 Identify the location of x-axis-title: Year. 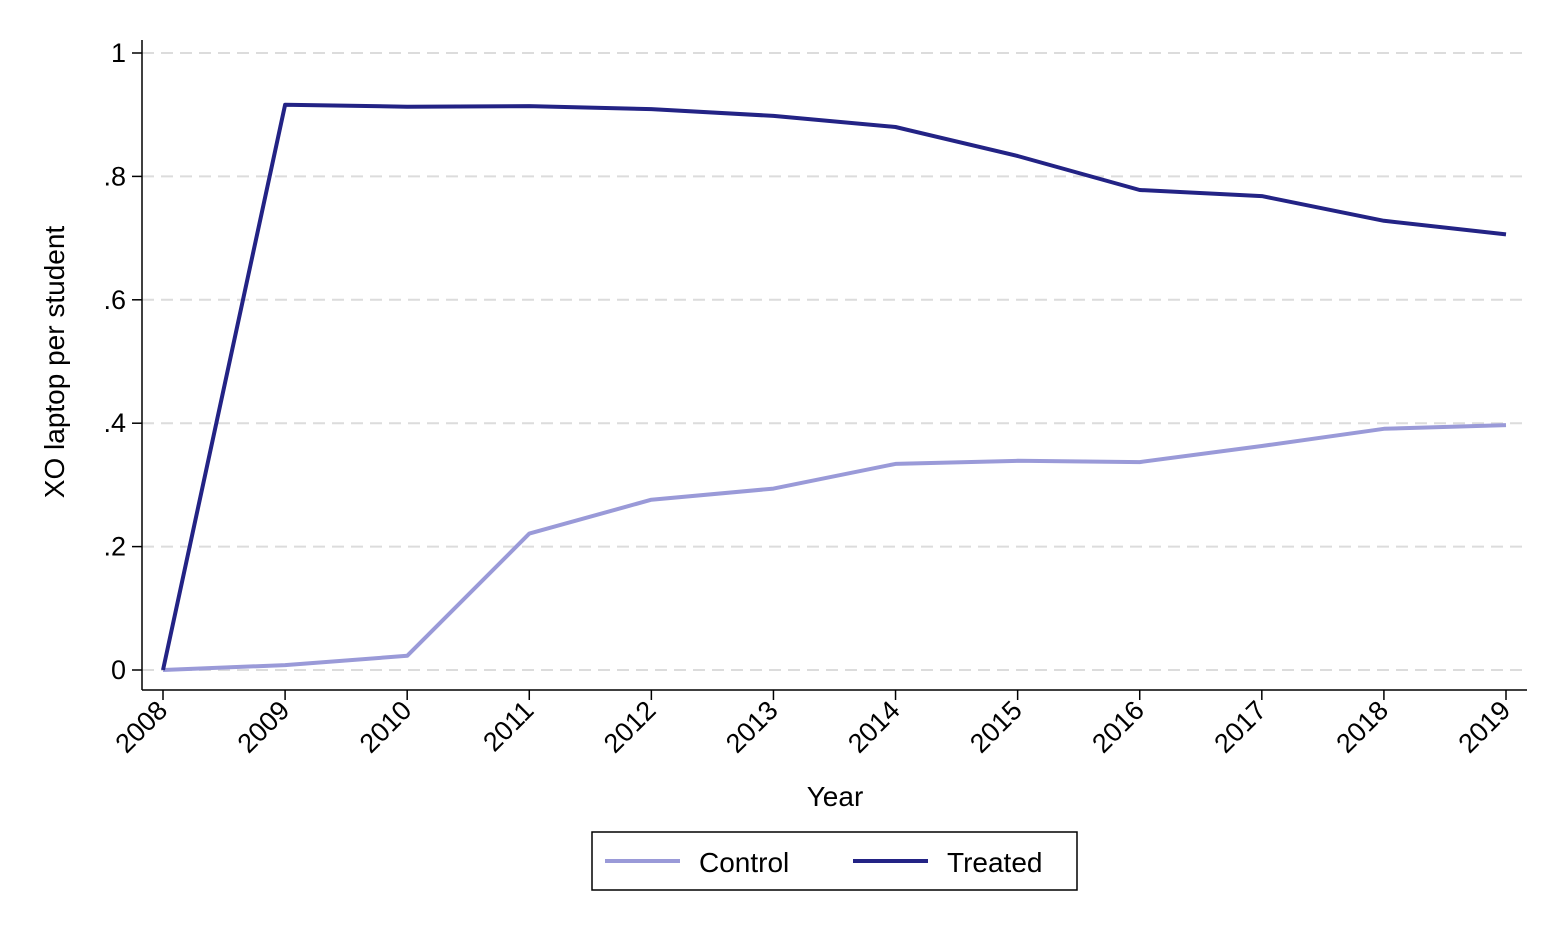
(835, 796).